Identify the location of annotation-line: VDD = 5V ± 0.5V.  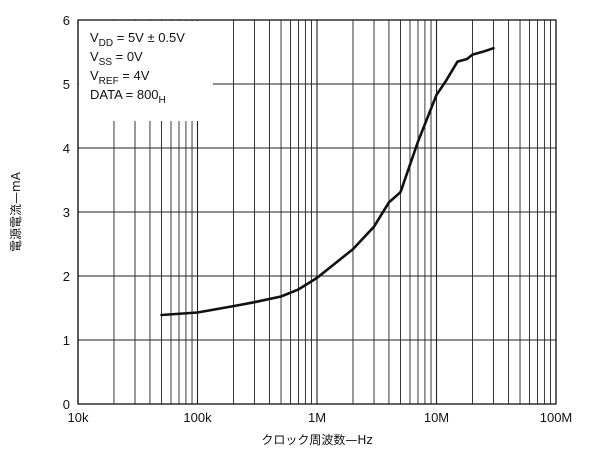
(137, 39).